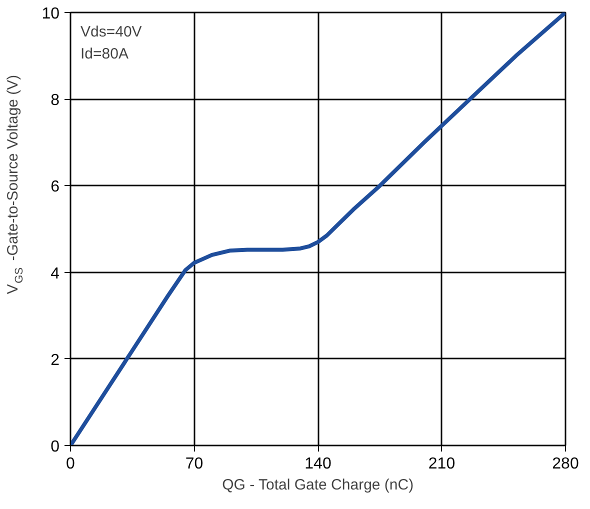  I want to click on x-tick-label: 70, so click(194, 464).